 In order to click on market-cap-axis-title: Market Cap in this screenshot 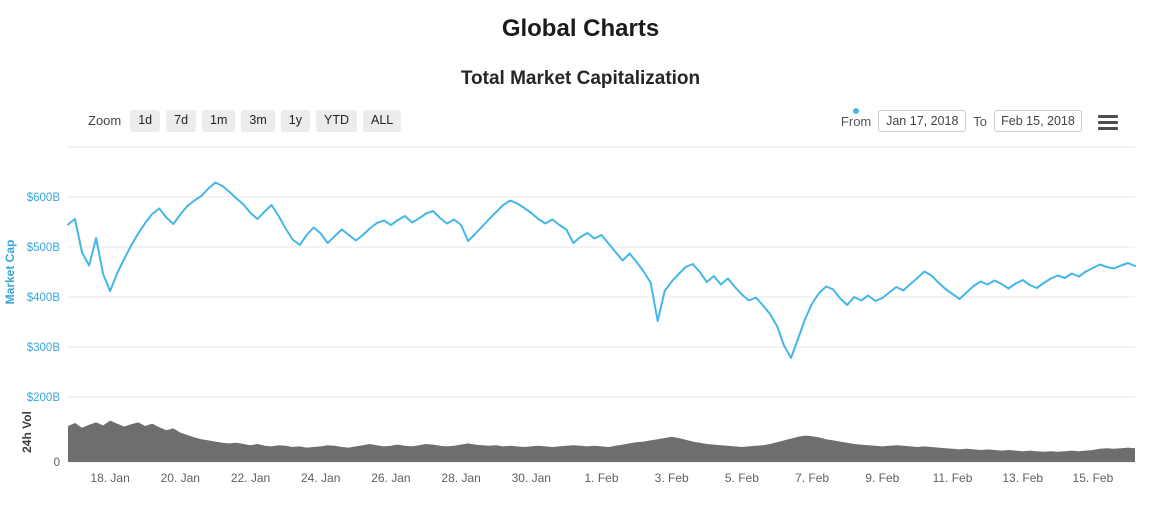, I will do `click(10, 272)`.